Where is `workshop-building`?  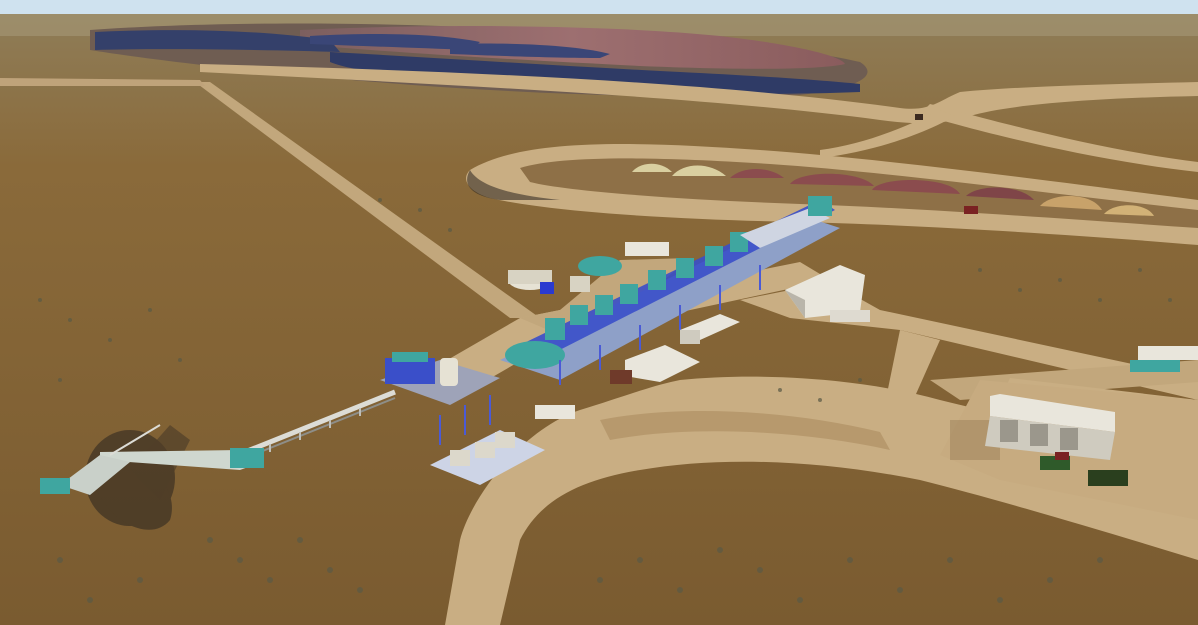
workshop-building is located at coordinates (1050, 427).